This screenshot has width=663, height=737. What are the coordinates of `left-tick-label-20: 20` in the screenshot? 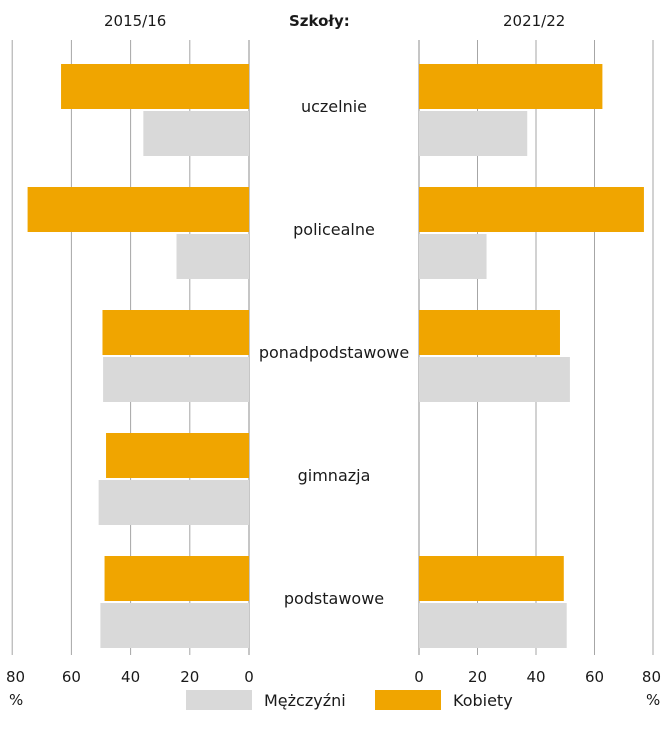 It's located at (189, 677).